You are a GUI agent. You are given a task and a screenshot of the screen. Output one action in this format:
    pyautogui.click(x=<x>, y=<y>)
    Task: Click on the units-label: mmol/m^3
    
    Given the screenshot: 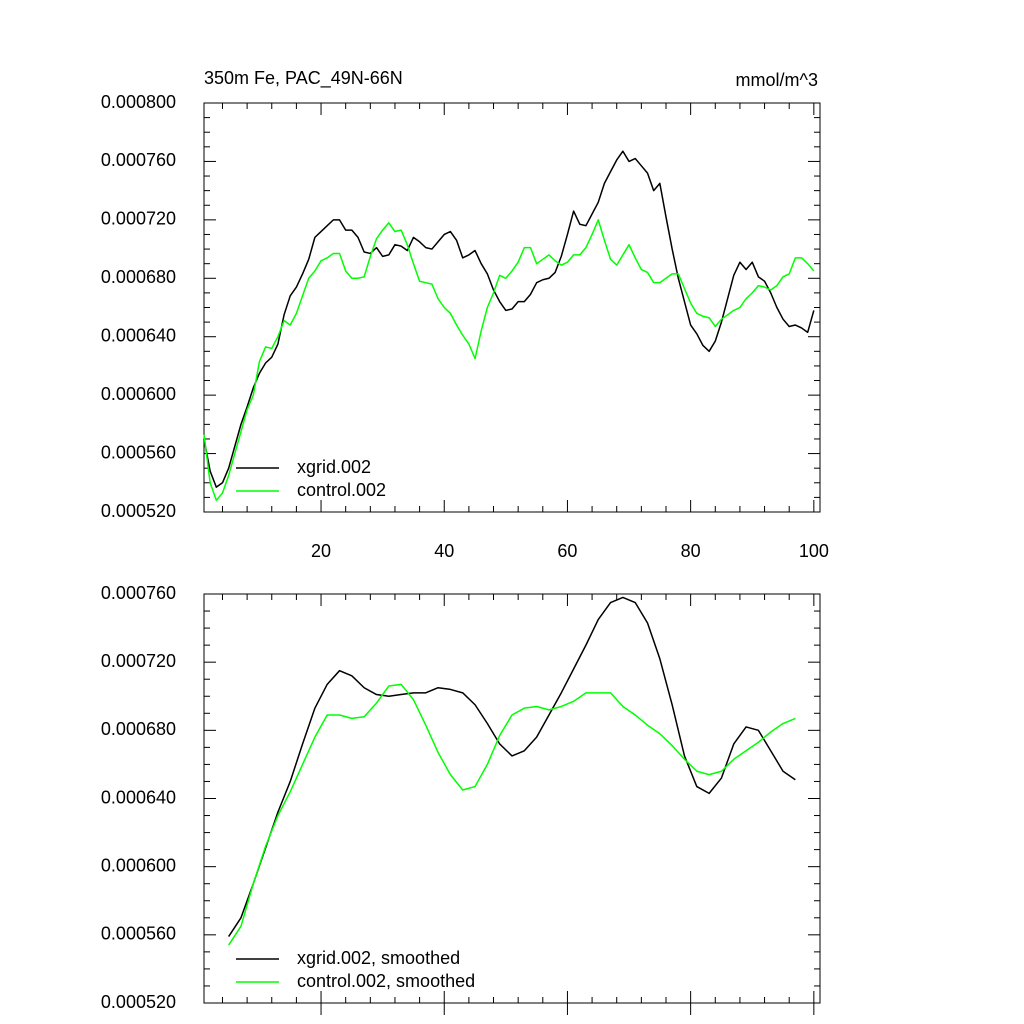 What is the action you would take?
    pyautogui.click(x=777, y=80)
    